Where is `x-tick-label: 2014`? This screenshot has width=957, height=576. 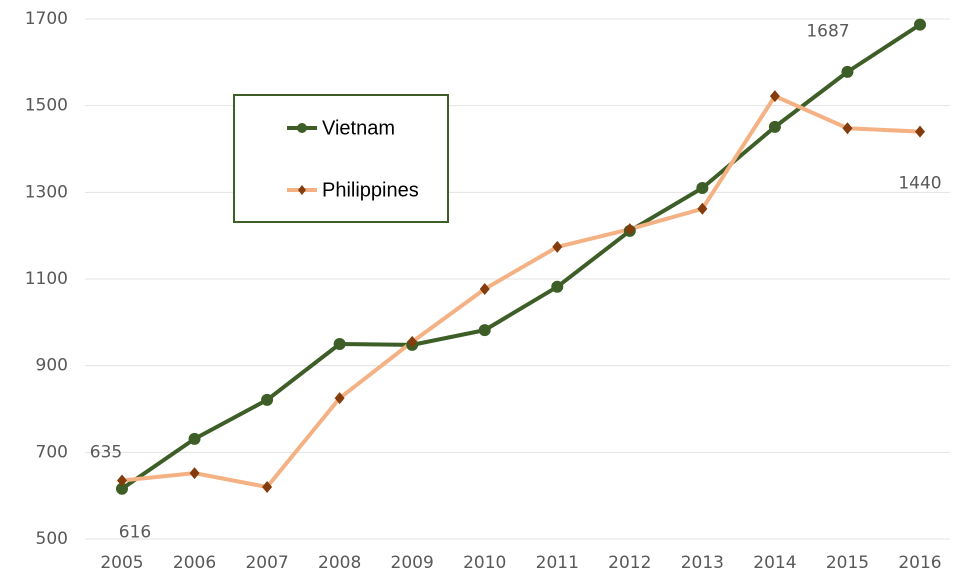 x-tick-label: 2014 is located at coordinates (774, 563).